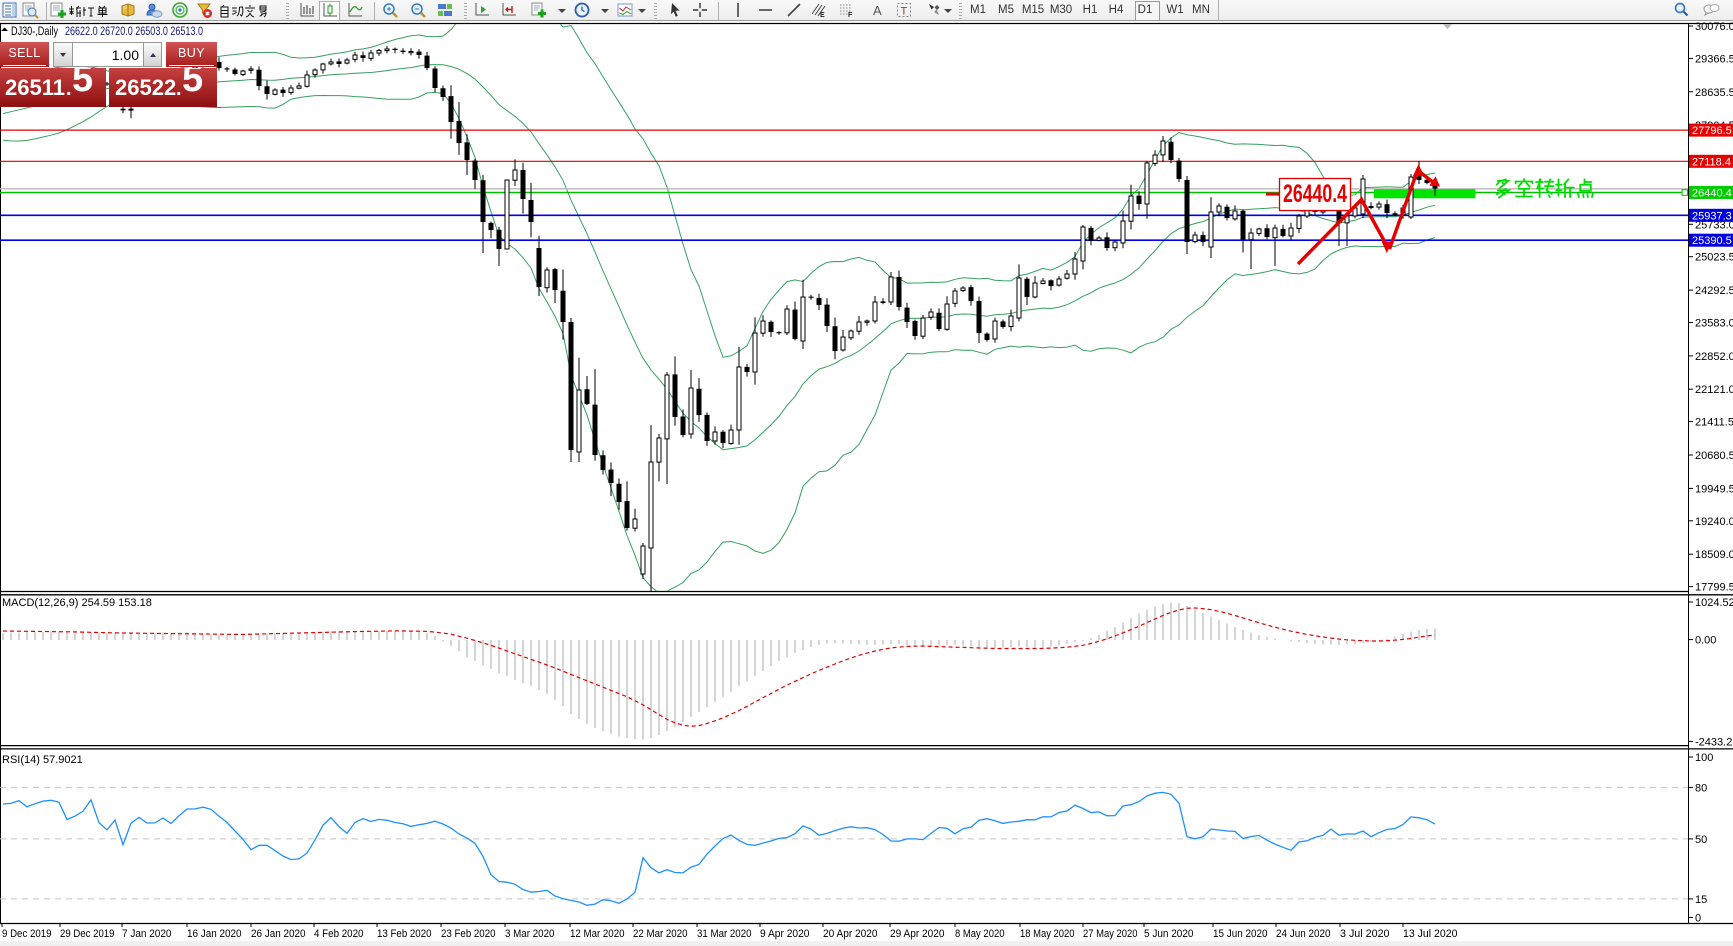  Describe the element at coordinates (1714, 423) in the screenshot. I see `svg-text: 21411.5` at that location.